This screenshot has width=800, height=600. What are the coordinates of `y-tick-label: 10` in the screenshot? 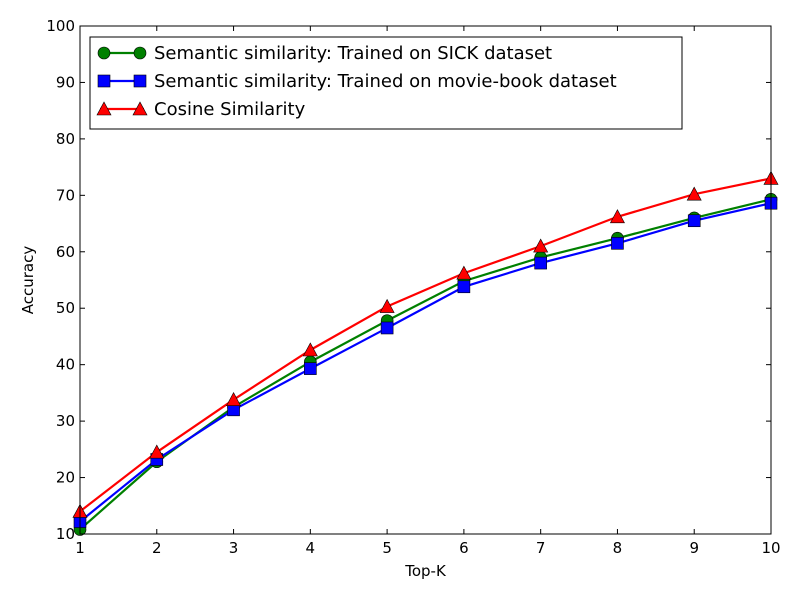 It's located at (65, 534).